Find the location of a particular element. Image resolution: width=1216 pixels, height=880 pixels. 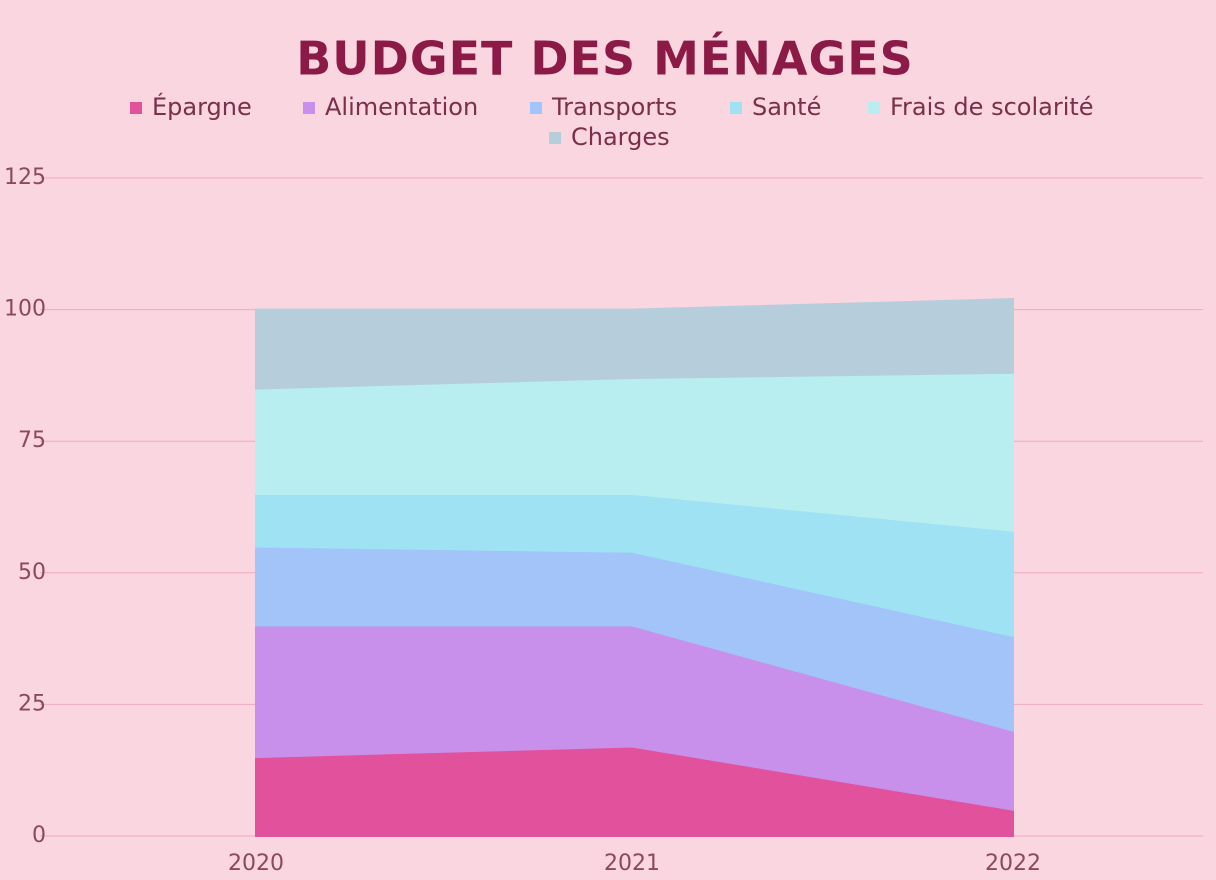

y-tick-label: 0 is located at coordinates (39, 835).